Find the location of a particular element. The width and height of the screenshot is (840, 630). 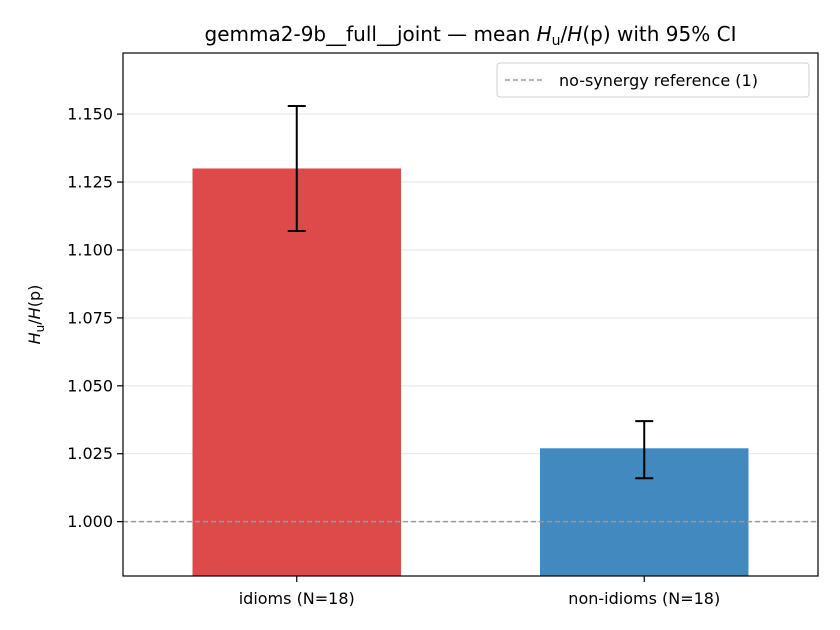

legend: no-synergy reference (1) is located at coordinates (653, 80).